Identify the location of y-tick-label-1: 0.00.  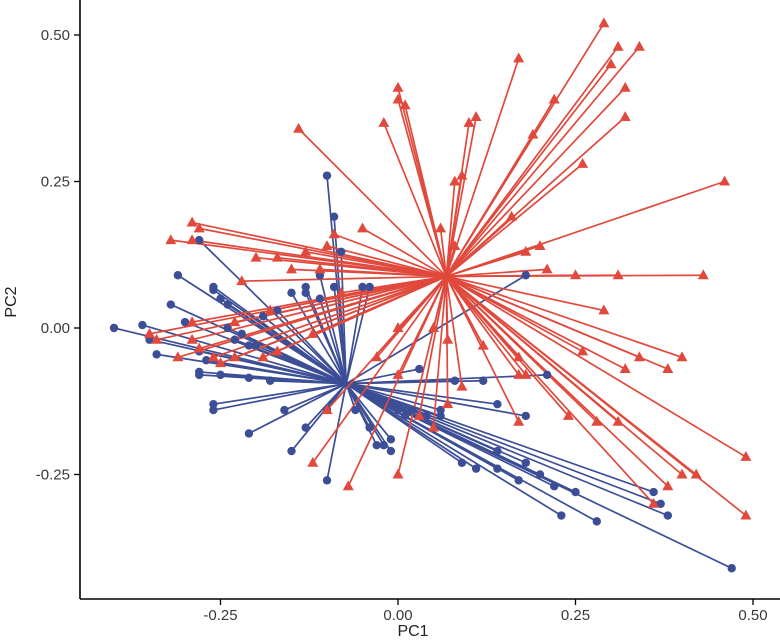
(55, 328).